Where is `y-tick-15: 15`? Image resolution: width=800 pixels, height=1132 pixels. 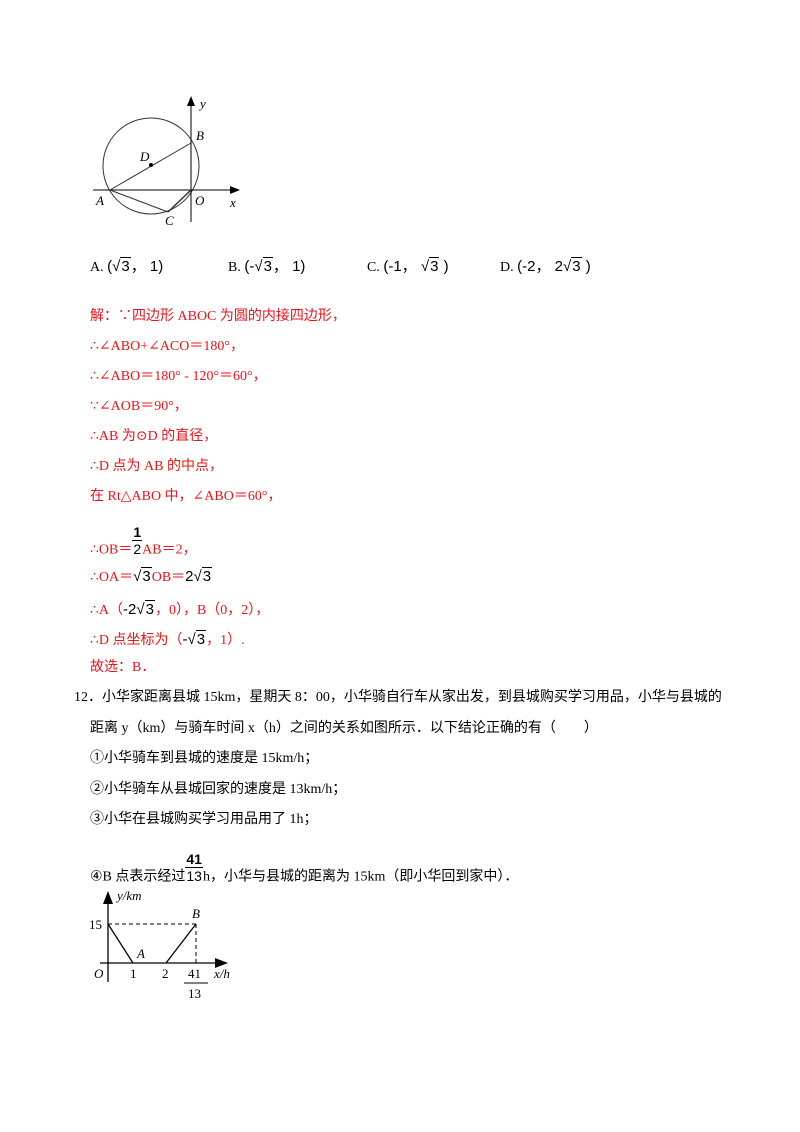
y-tick-15: 15 is located at coordinates (95, 924).